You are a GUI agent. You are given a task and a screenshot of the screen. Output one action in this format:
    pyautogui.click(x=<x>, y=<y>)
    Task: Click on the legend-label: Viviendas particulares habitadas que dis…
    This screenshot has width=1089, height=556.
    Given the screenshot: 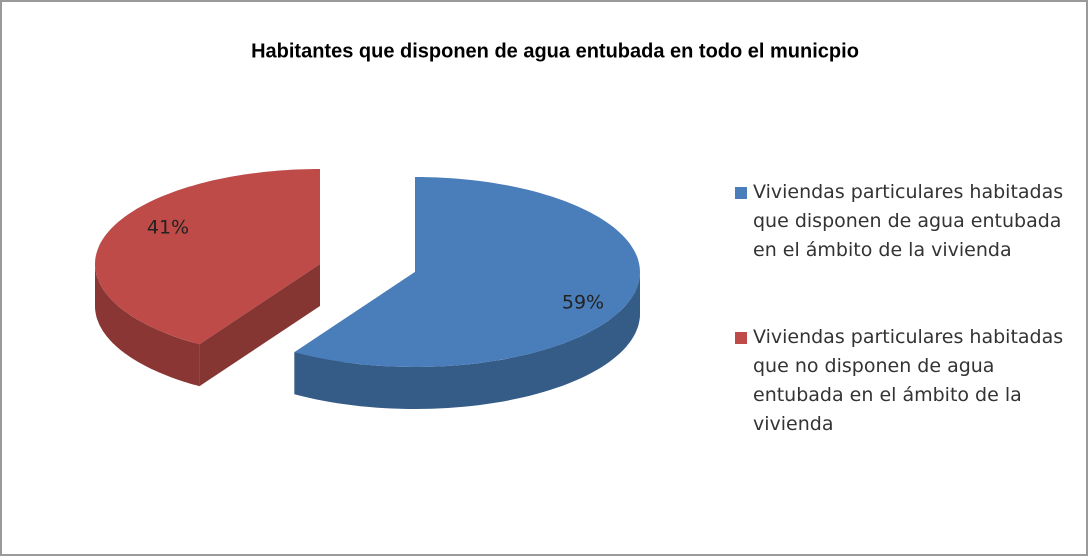 What is the action you would take?
    pyautogui.click(x=908, y=221)
    